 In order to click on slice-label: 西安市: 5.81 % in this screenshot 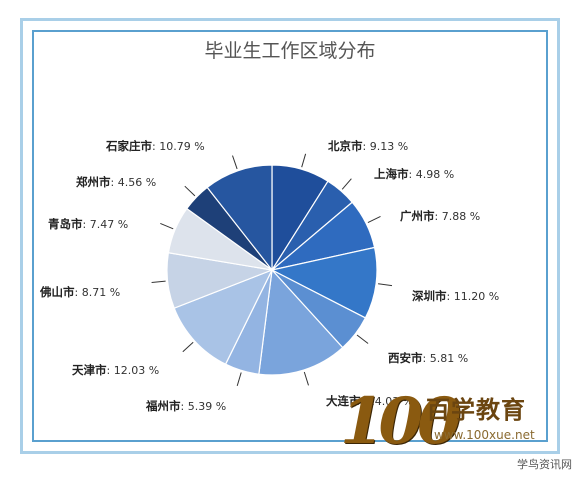, I will do `click(428, 358)`.